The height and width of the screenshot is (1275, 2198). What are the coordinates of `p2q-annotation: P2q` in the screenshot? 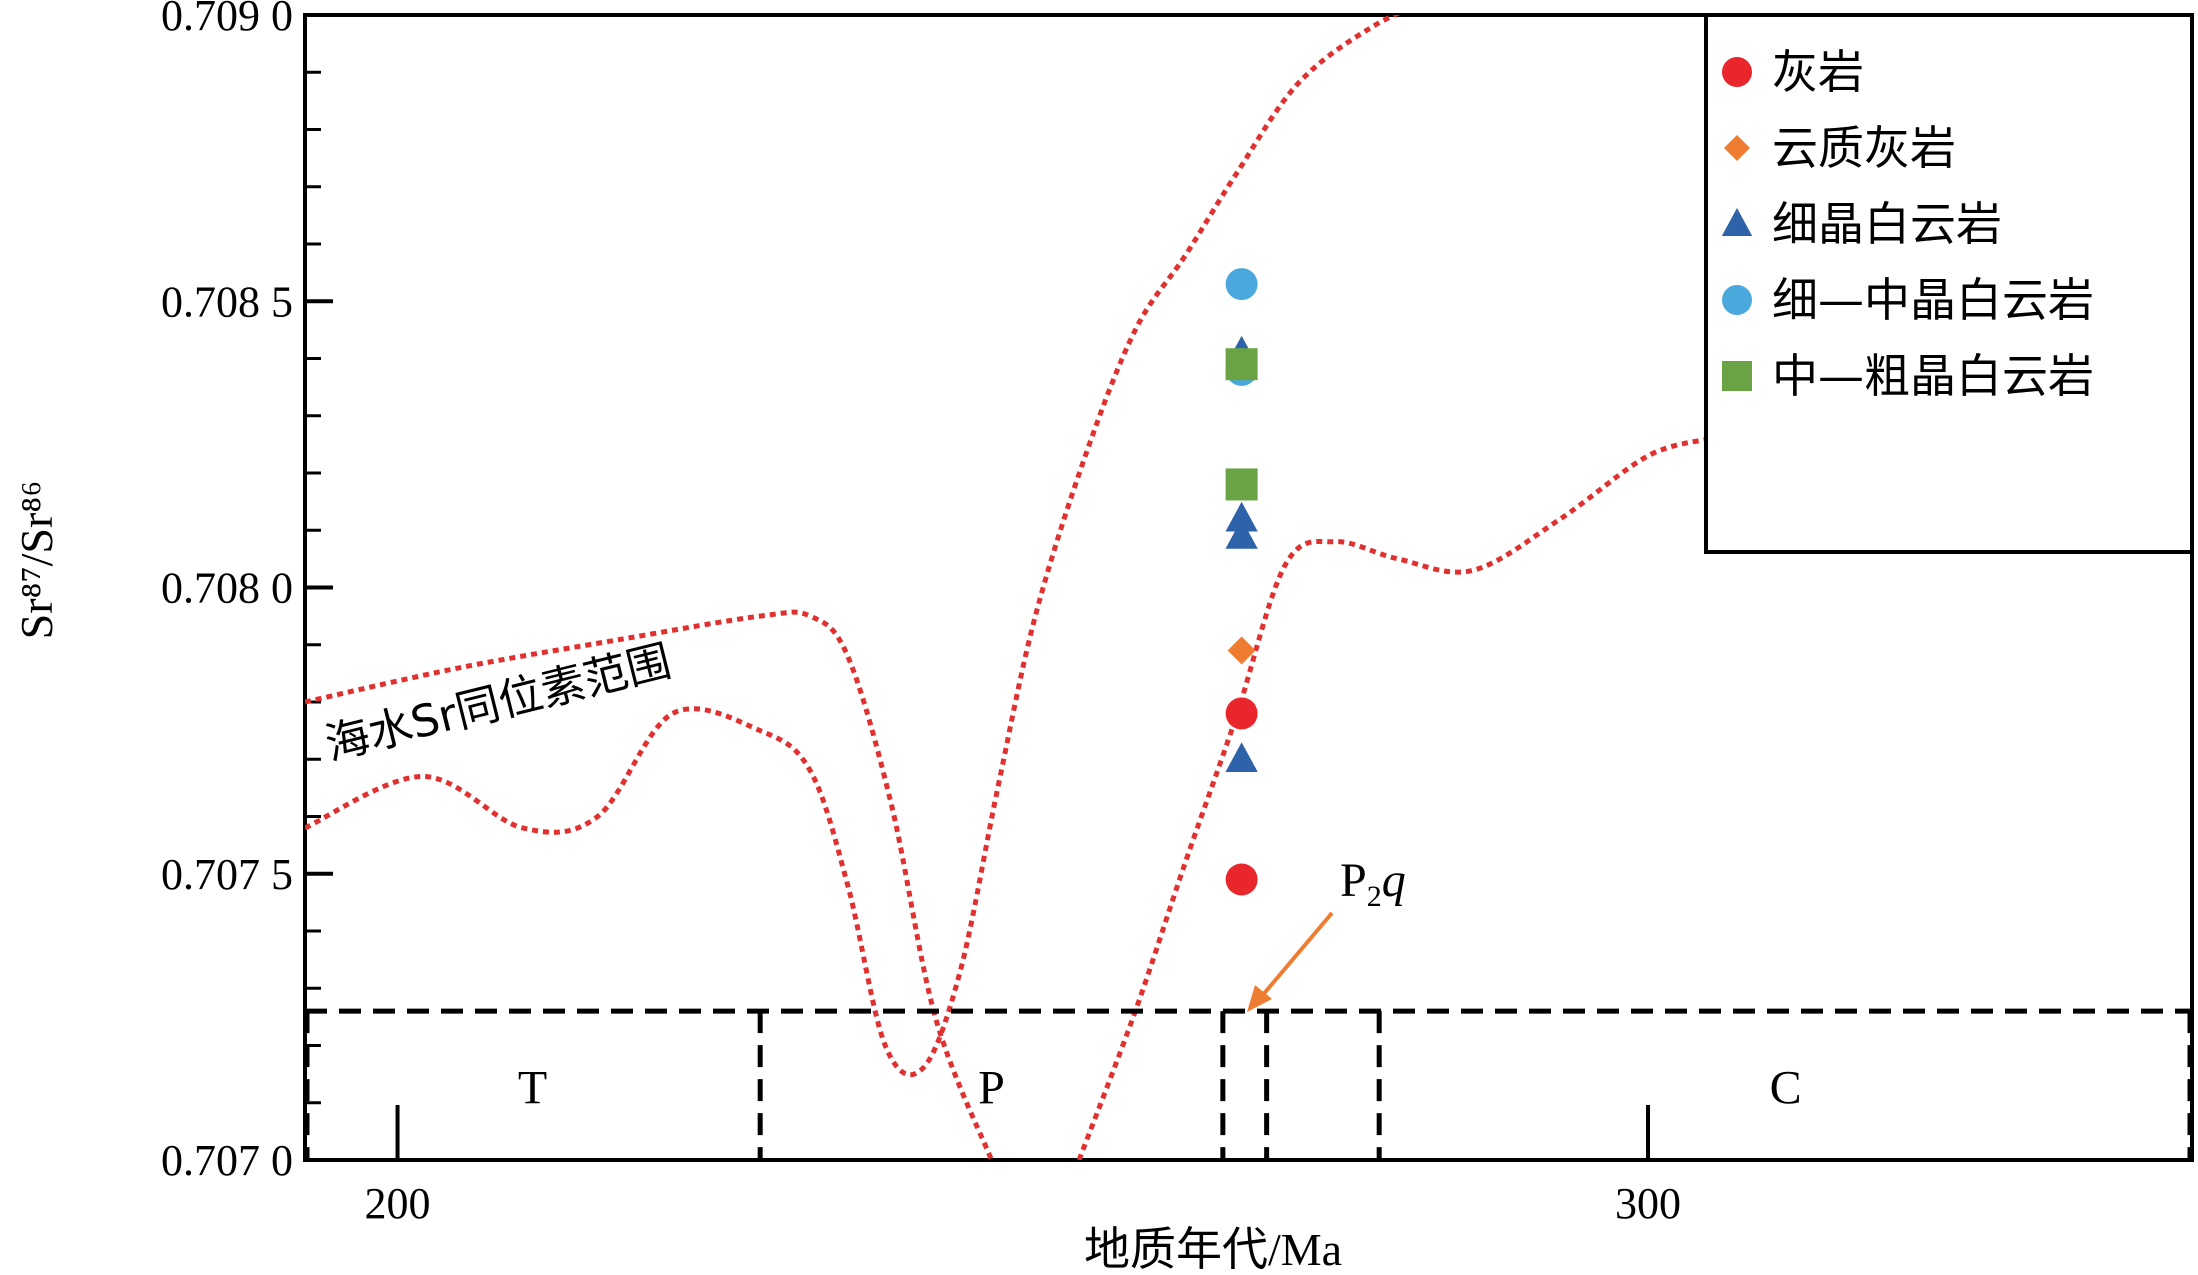 It's located at (1326, 933).